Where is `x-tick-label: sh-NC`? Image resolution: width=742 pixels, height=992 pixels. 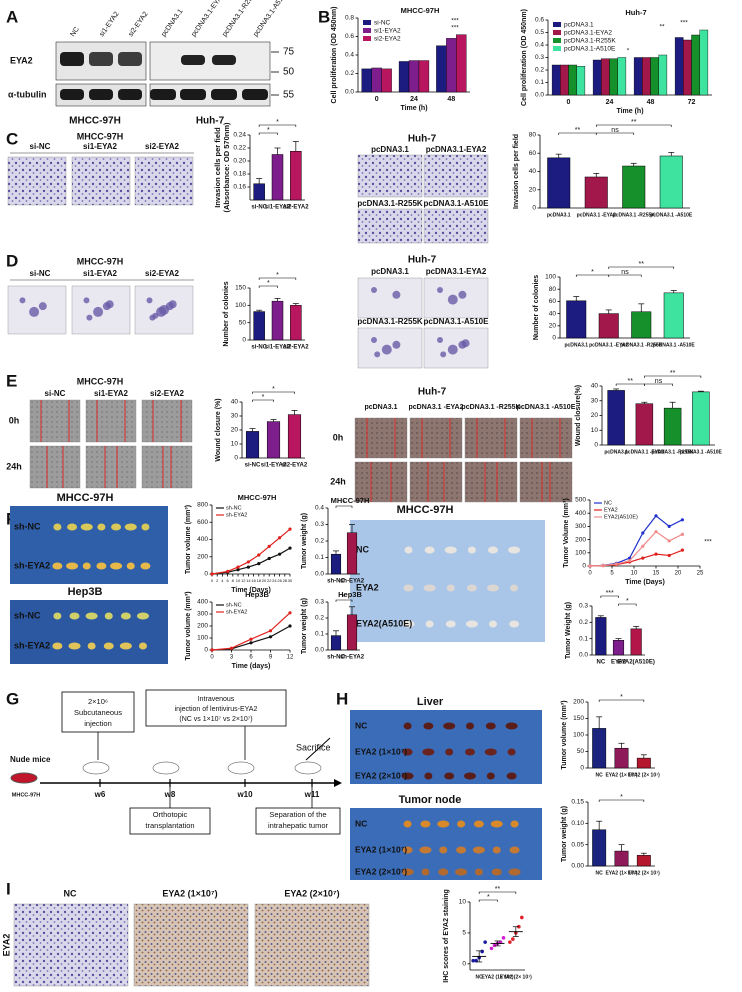 x-tick-label: sh-NC is located at coordinates (336, 582).